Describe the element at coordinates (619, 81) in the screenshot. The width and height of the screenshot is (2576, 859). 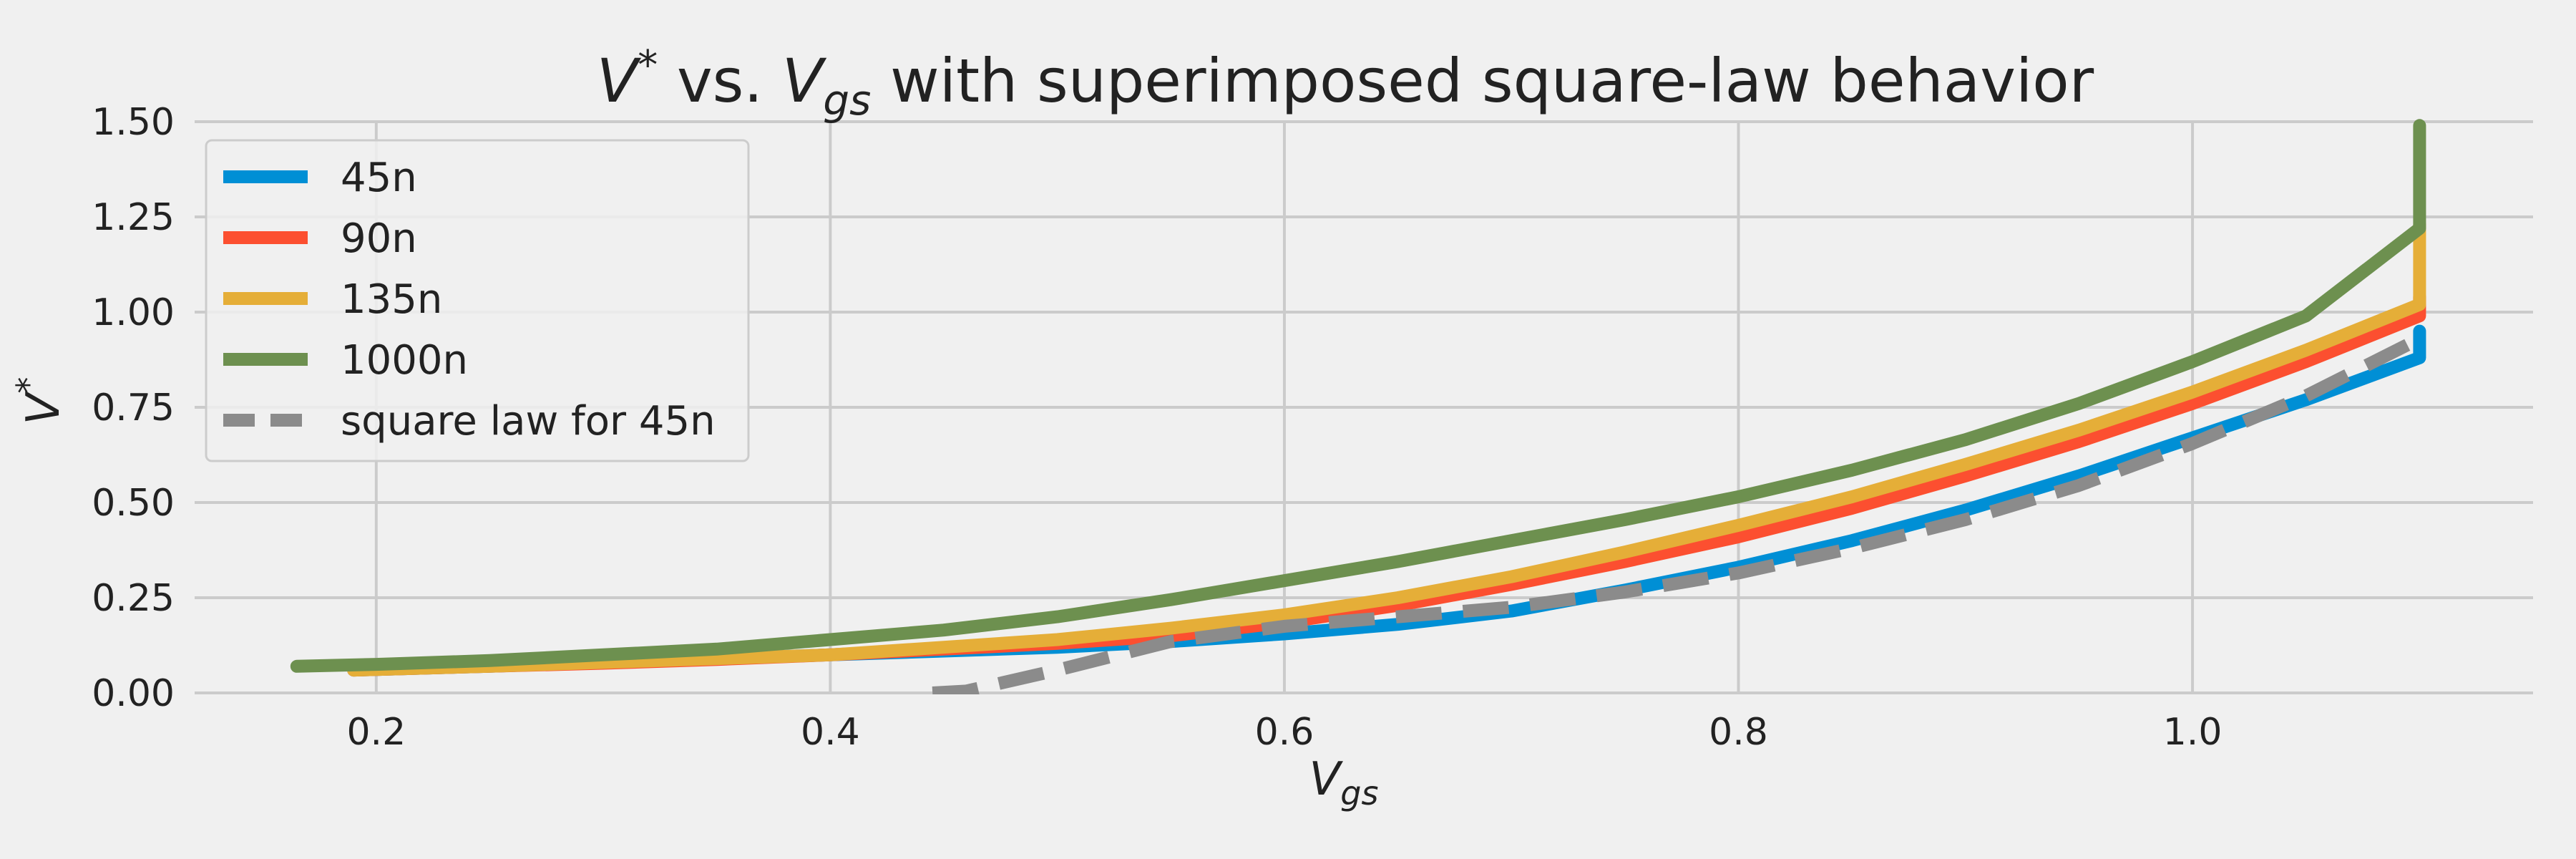
I see `title-v: V` at that location.